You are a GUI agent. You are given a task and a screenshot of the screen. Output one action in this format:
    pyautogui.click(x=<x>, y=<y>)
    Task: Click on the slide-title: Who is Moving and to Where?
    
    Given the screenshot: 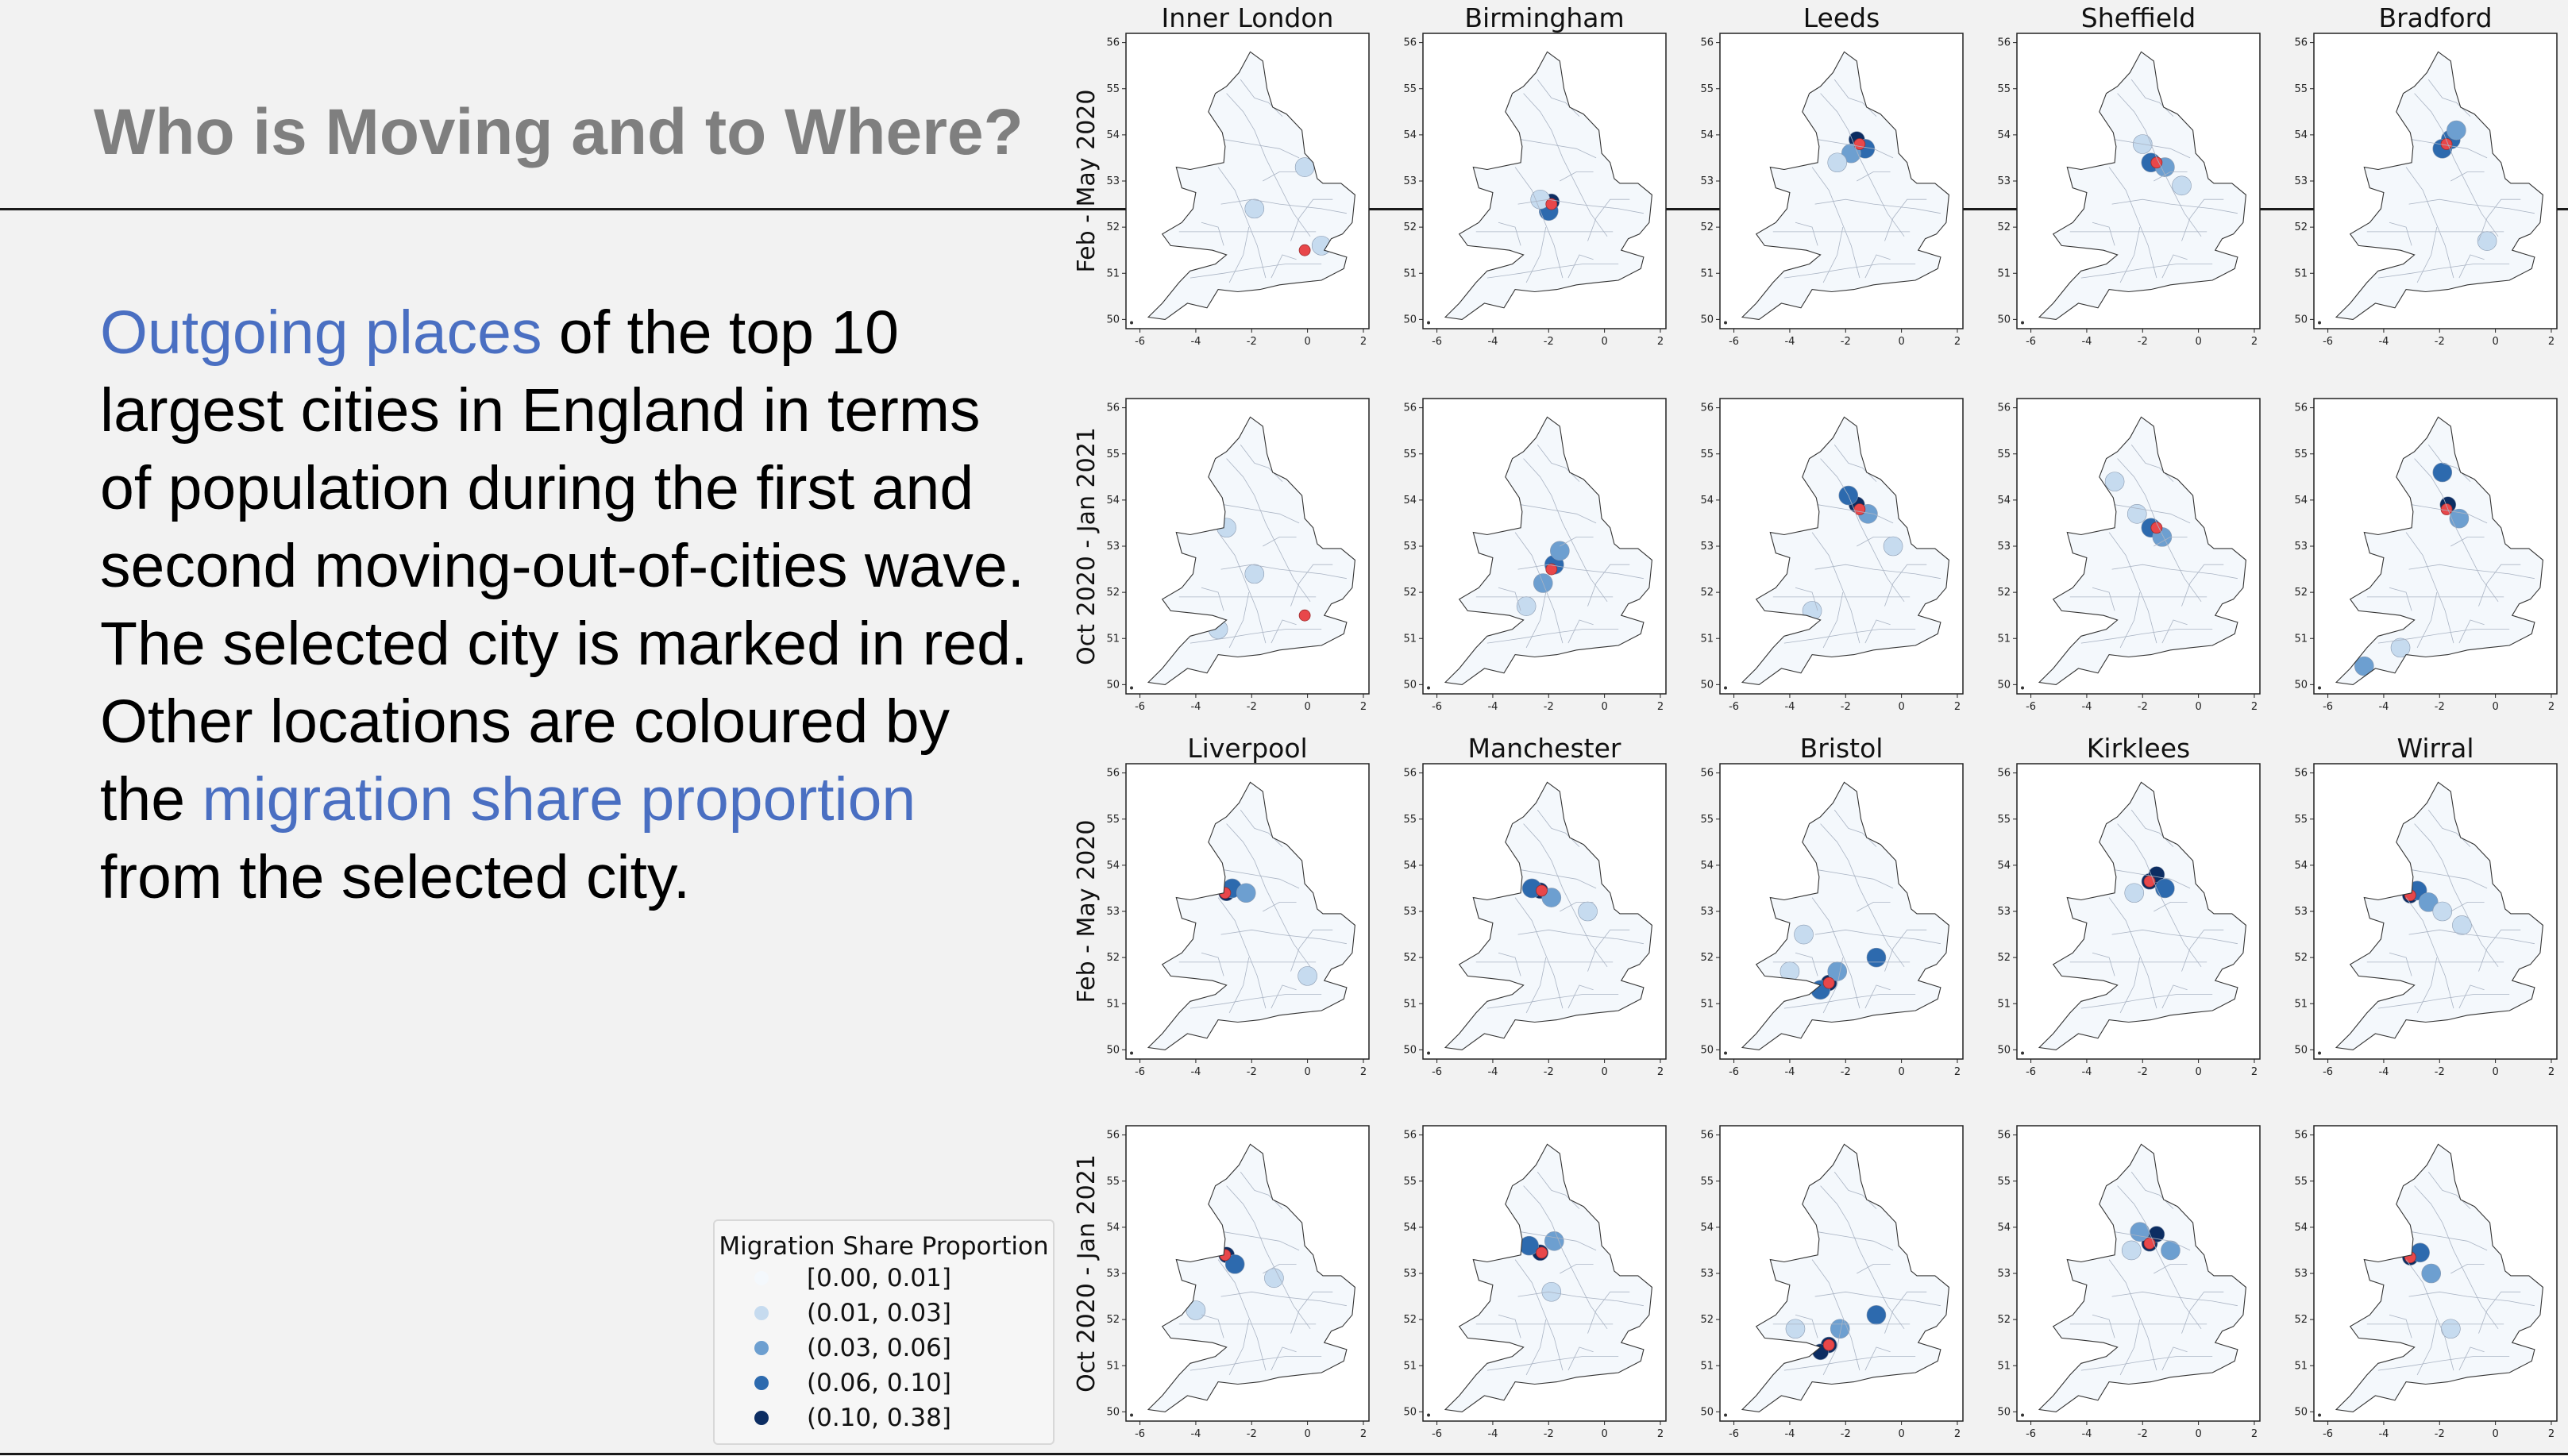 What is the action you would take?
    pyautogui.click(x=559, y=132)
    